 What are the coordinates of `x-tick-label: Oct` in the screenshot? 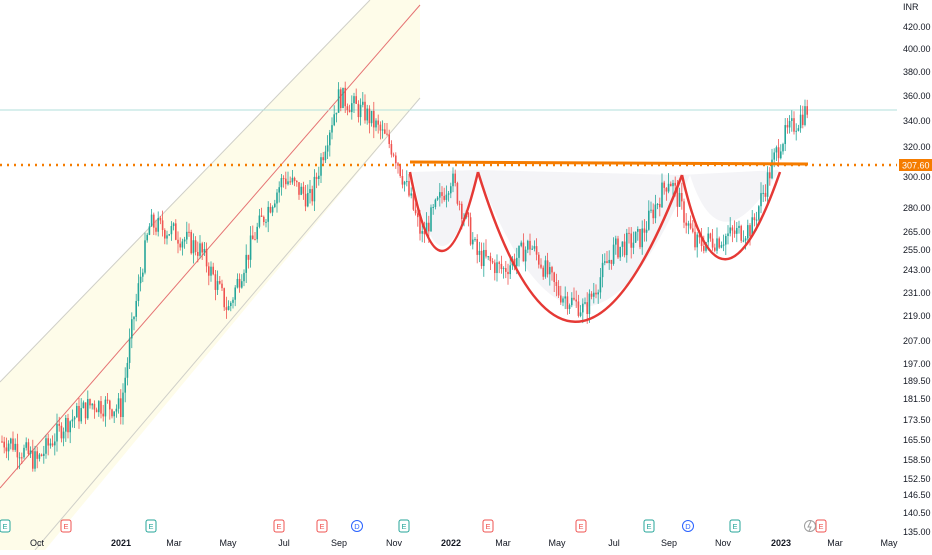 It's located at (37, 543).